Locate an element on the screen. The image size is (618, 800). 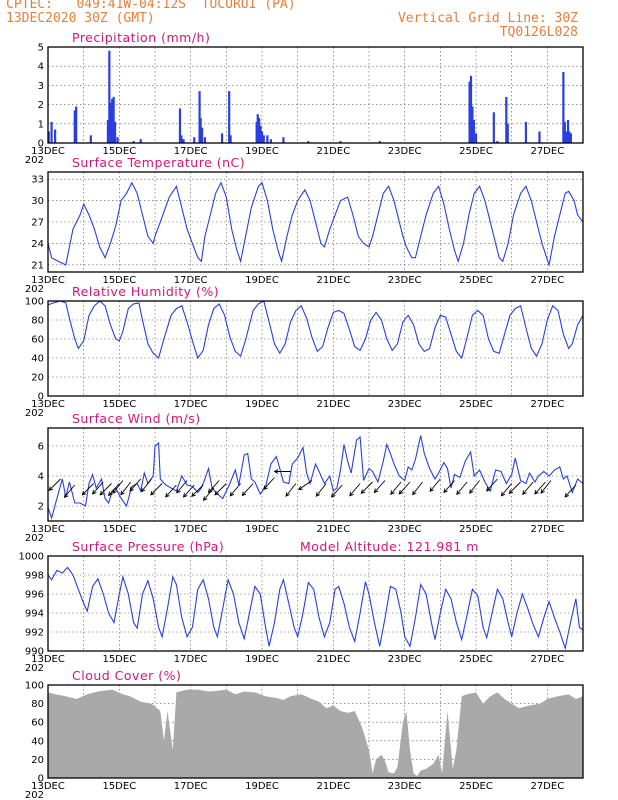
y-tick-label: 60 is located at coordinates (37, 723).